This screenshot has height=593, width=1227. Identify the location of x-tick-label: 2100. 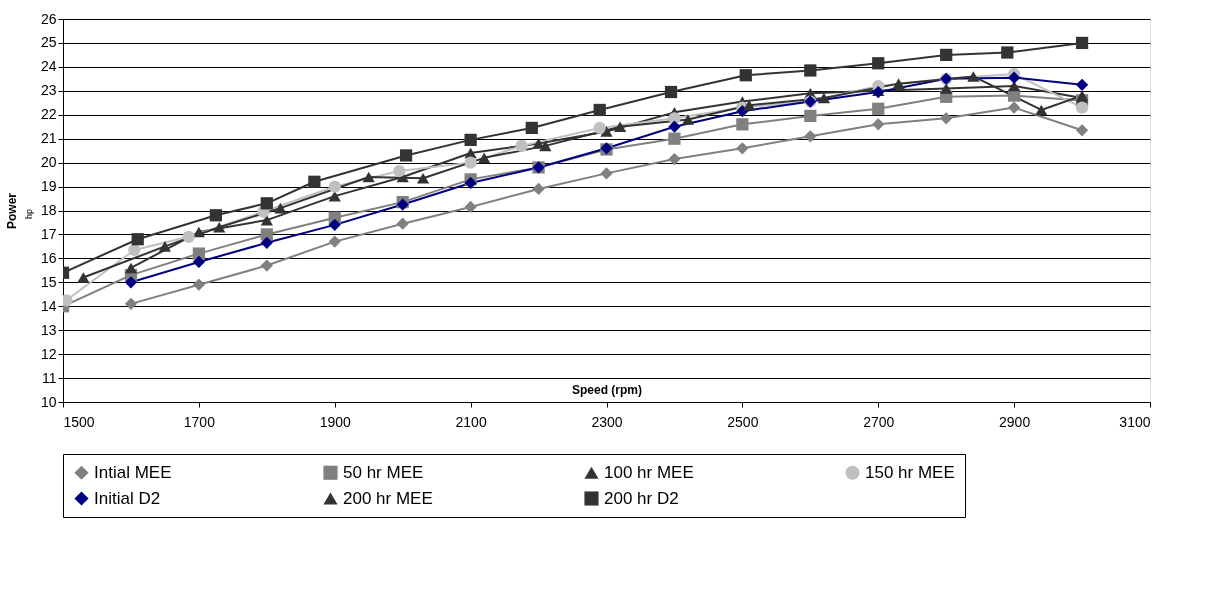
(471, 421).